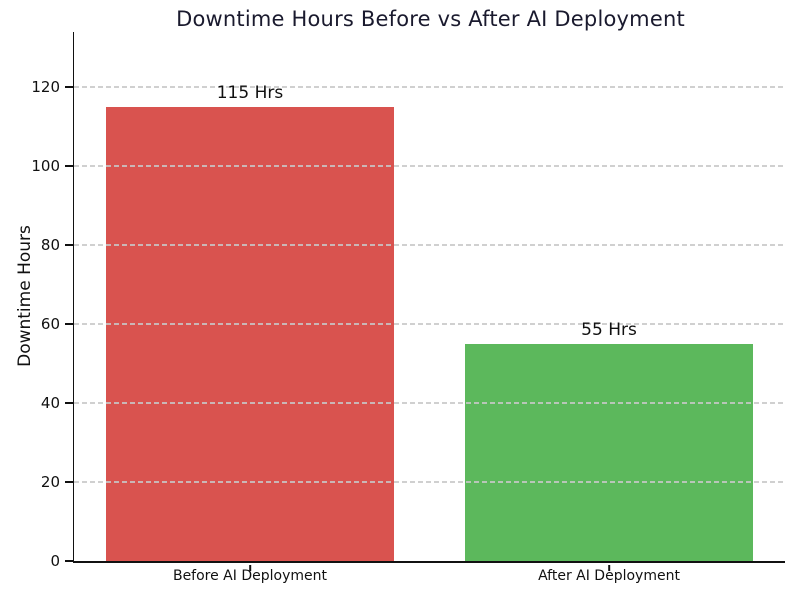 Image resolution: width=800 pixels, height=600 pixels. What do you see at coordinates (609, 576) in the screenshot?
I see `x-tick-label-1: After AI Deployment` at bounding box center [609, 576].